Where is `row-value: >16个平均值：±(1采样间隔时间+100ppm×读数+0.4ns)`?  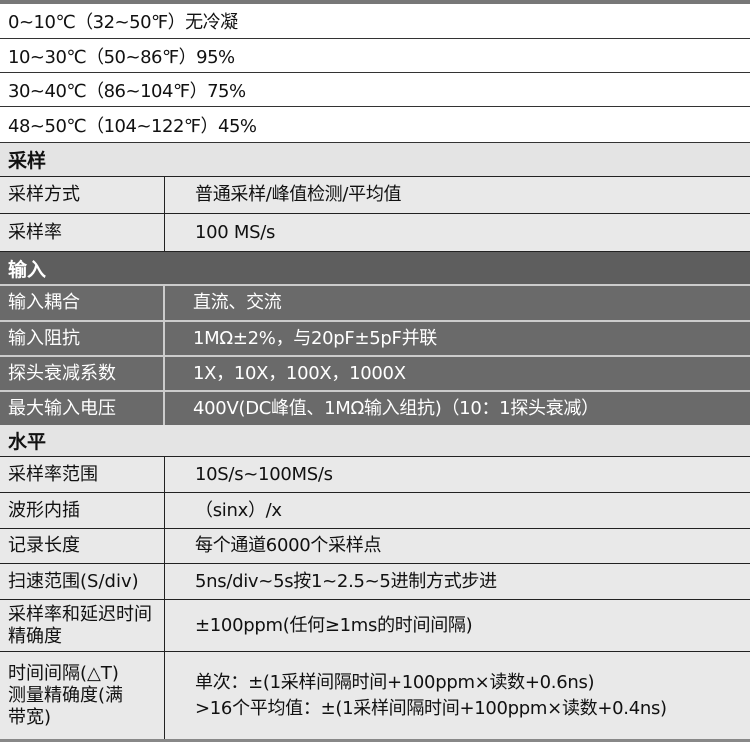
row-value: >16个平均值：±(1采样间隔时间+100ppm×读数+0.4ns) is located at coordinates (431, 708).